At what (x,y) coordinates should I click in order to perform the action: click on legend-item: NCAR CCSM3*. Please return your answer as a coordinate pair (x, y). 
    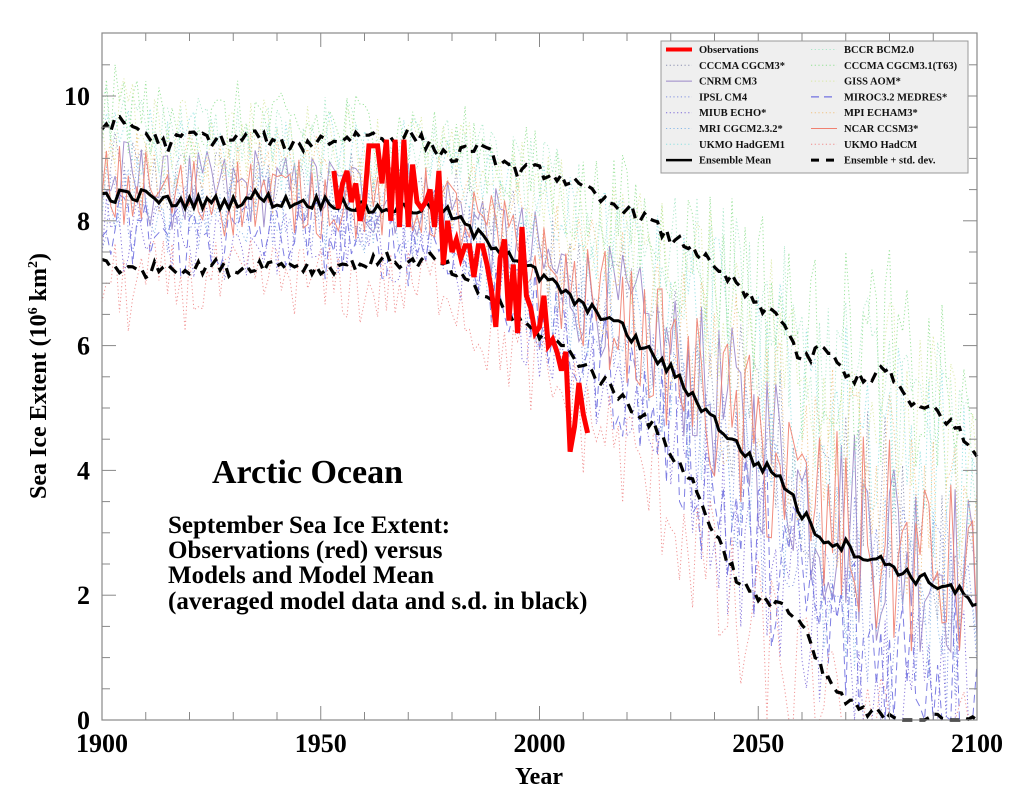
    Looking at the image, I should click on (864, 129).